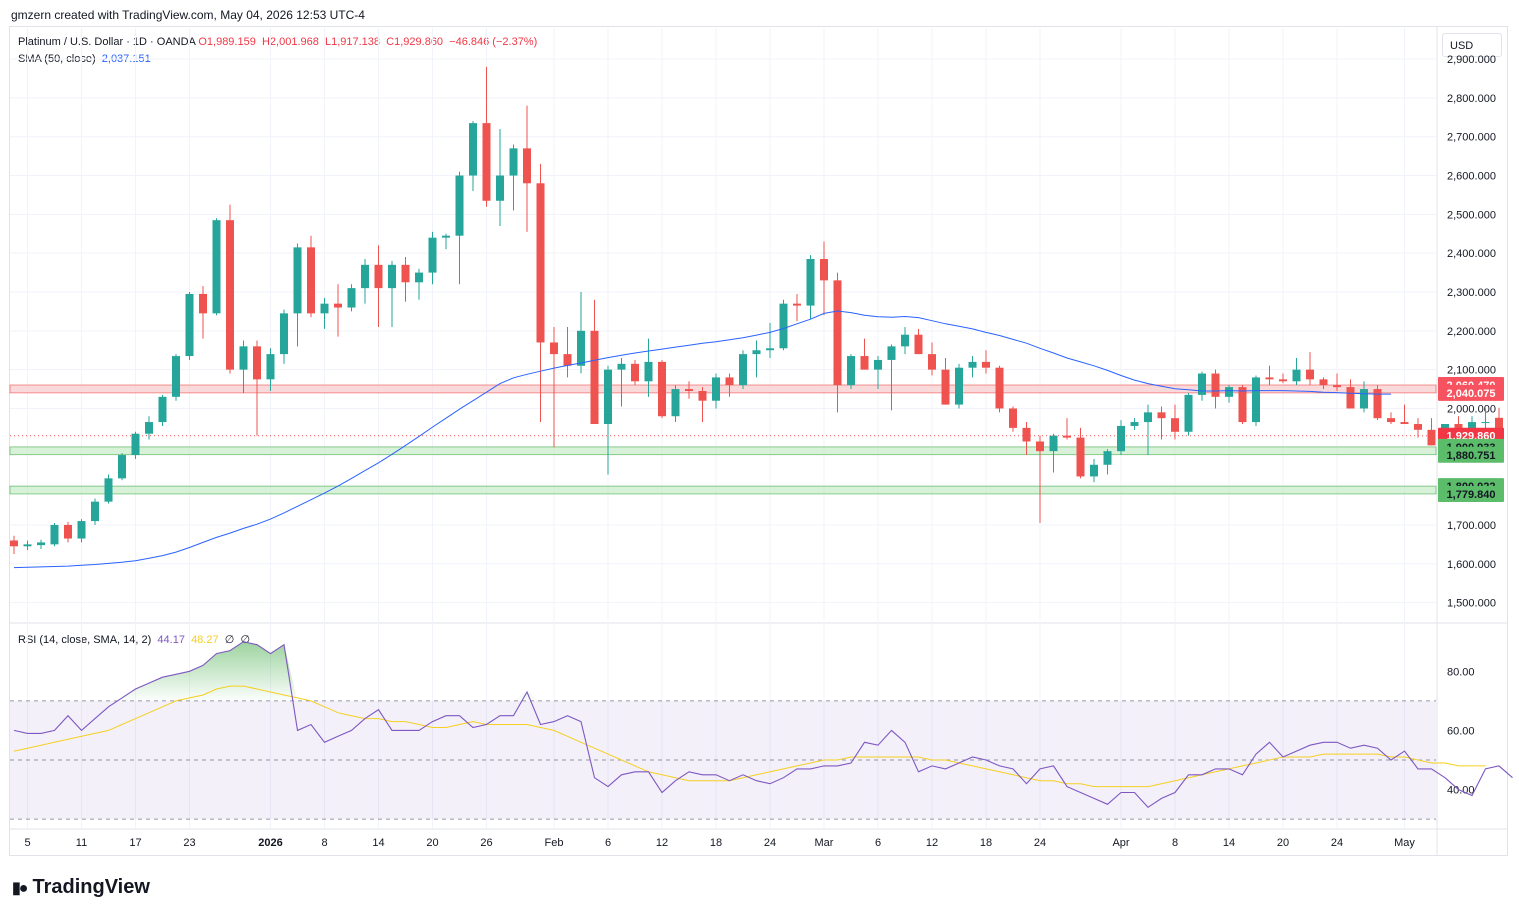 This screenshot has width=1519, height=917. What do you see at coordinates (493, 42) in the screenshot?
I see `change-value: −46.846 (−2.37%)` at bounding box center [493, 42].